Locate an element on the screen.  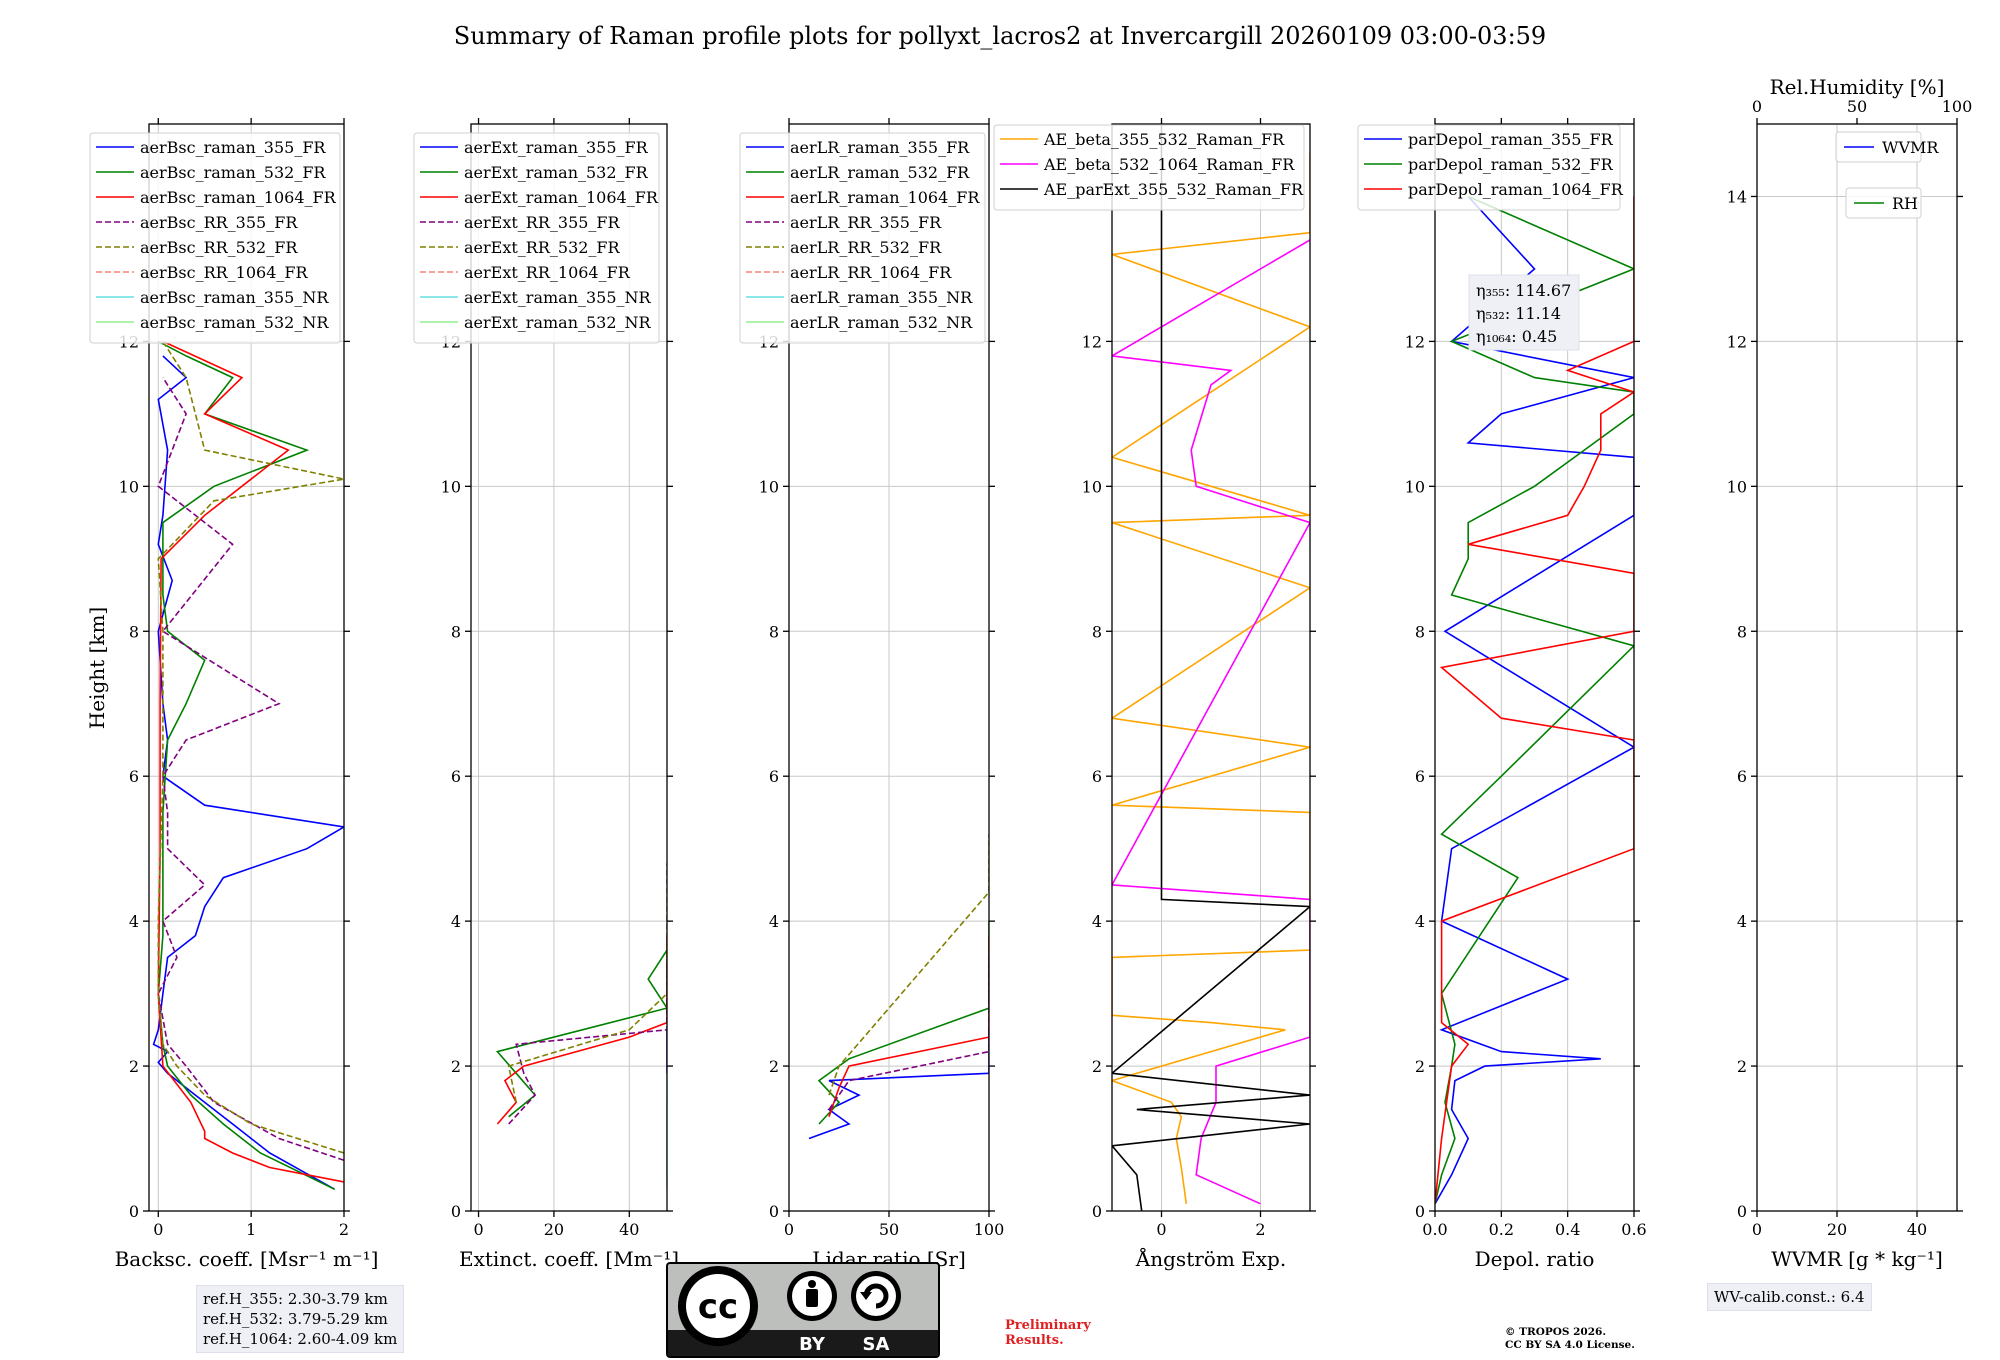
y-tick-label: 14 is located at coordinates (1737, 196).